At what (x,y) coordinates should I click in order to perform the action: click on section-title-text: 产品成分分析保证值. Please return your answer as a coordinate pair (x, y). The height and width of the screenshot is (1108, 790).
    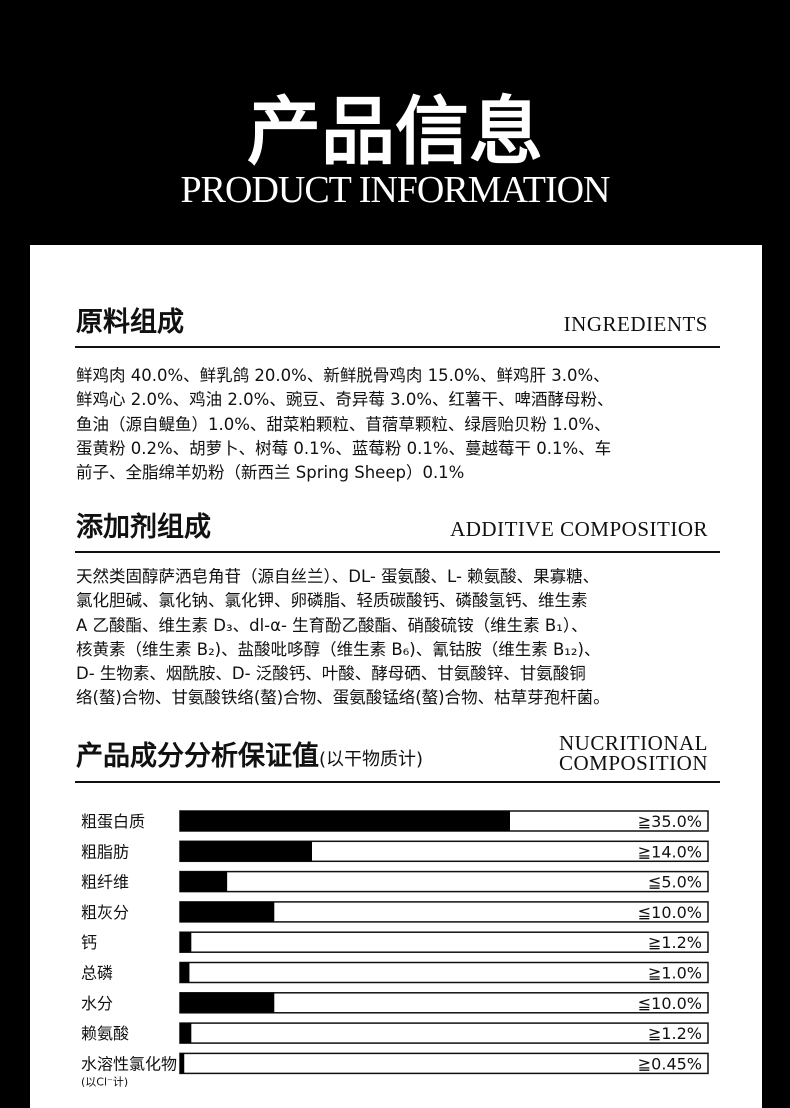
    Looking at the image, I should click on (197, 756).